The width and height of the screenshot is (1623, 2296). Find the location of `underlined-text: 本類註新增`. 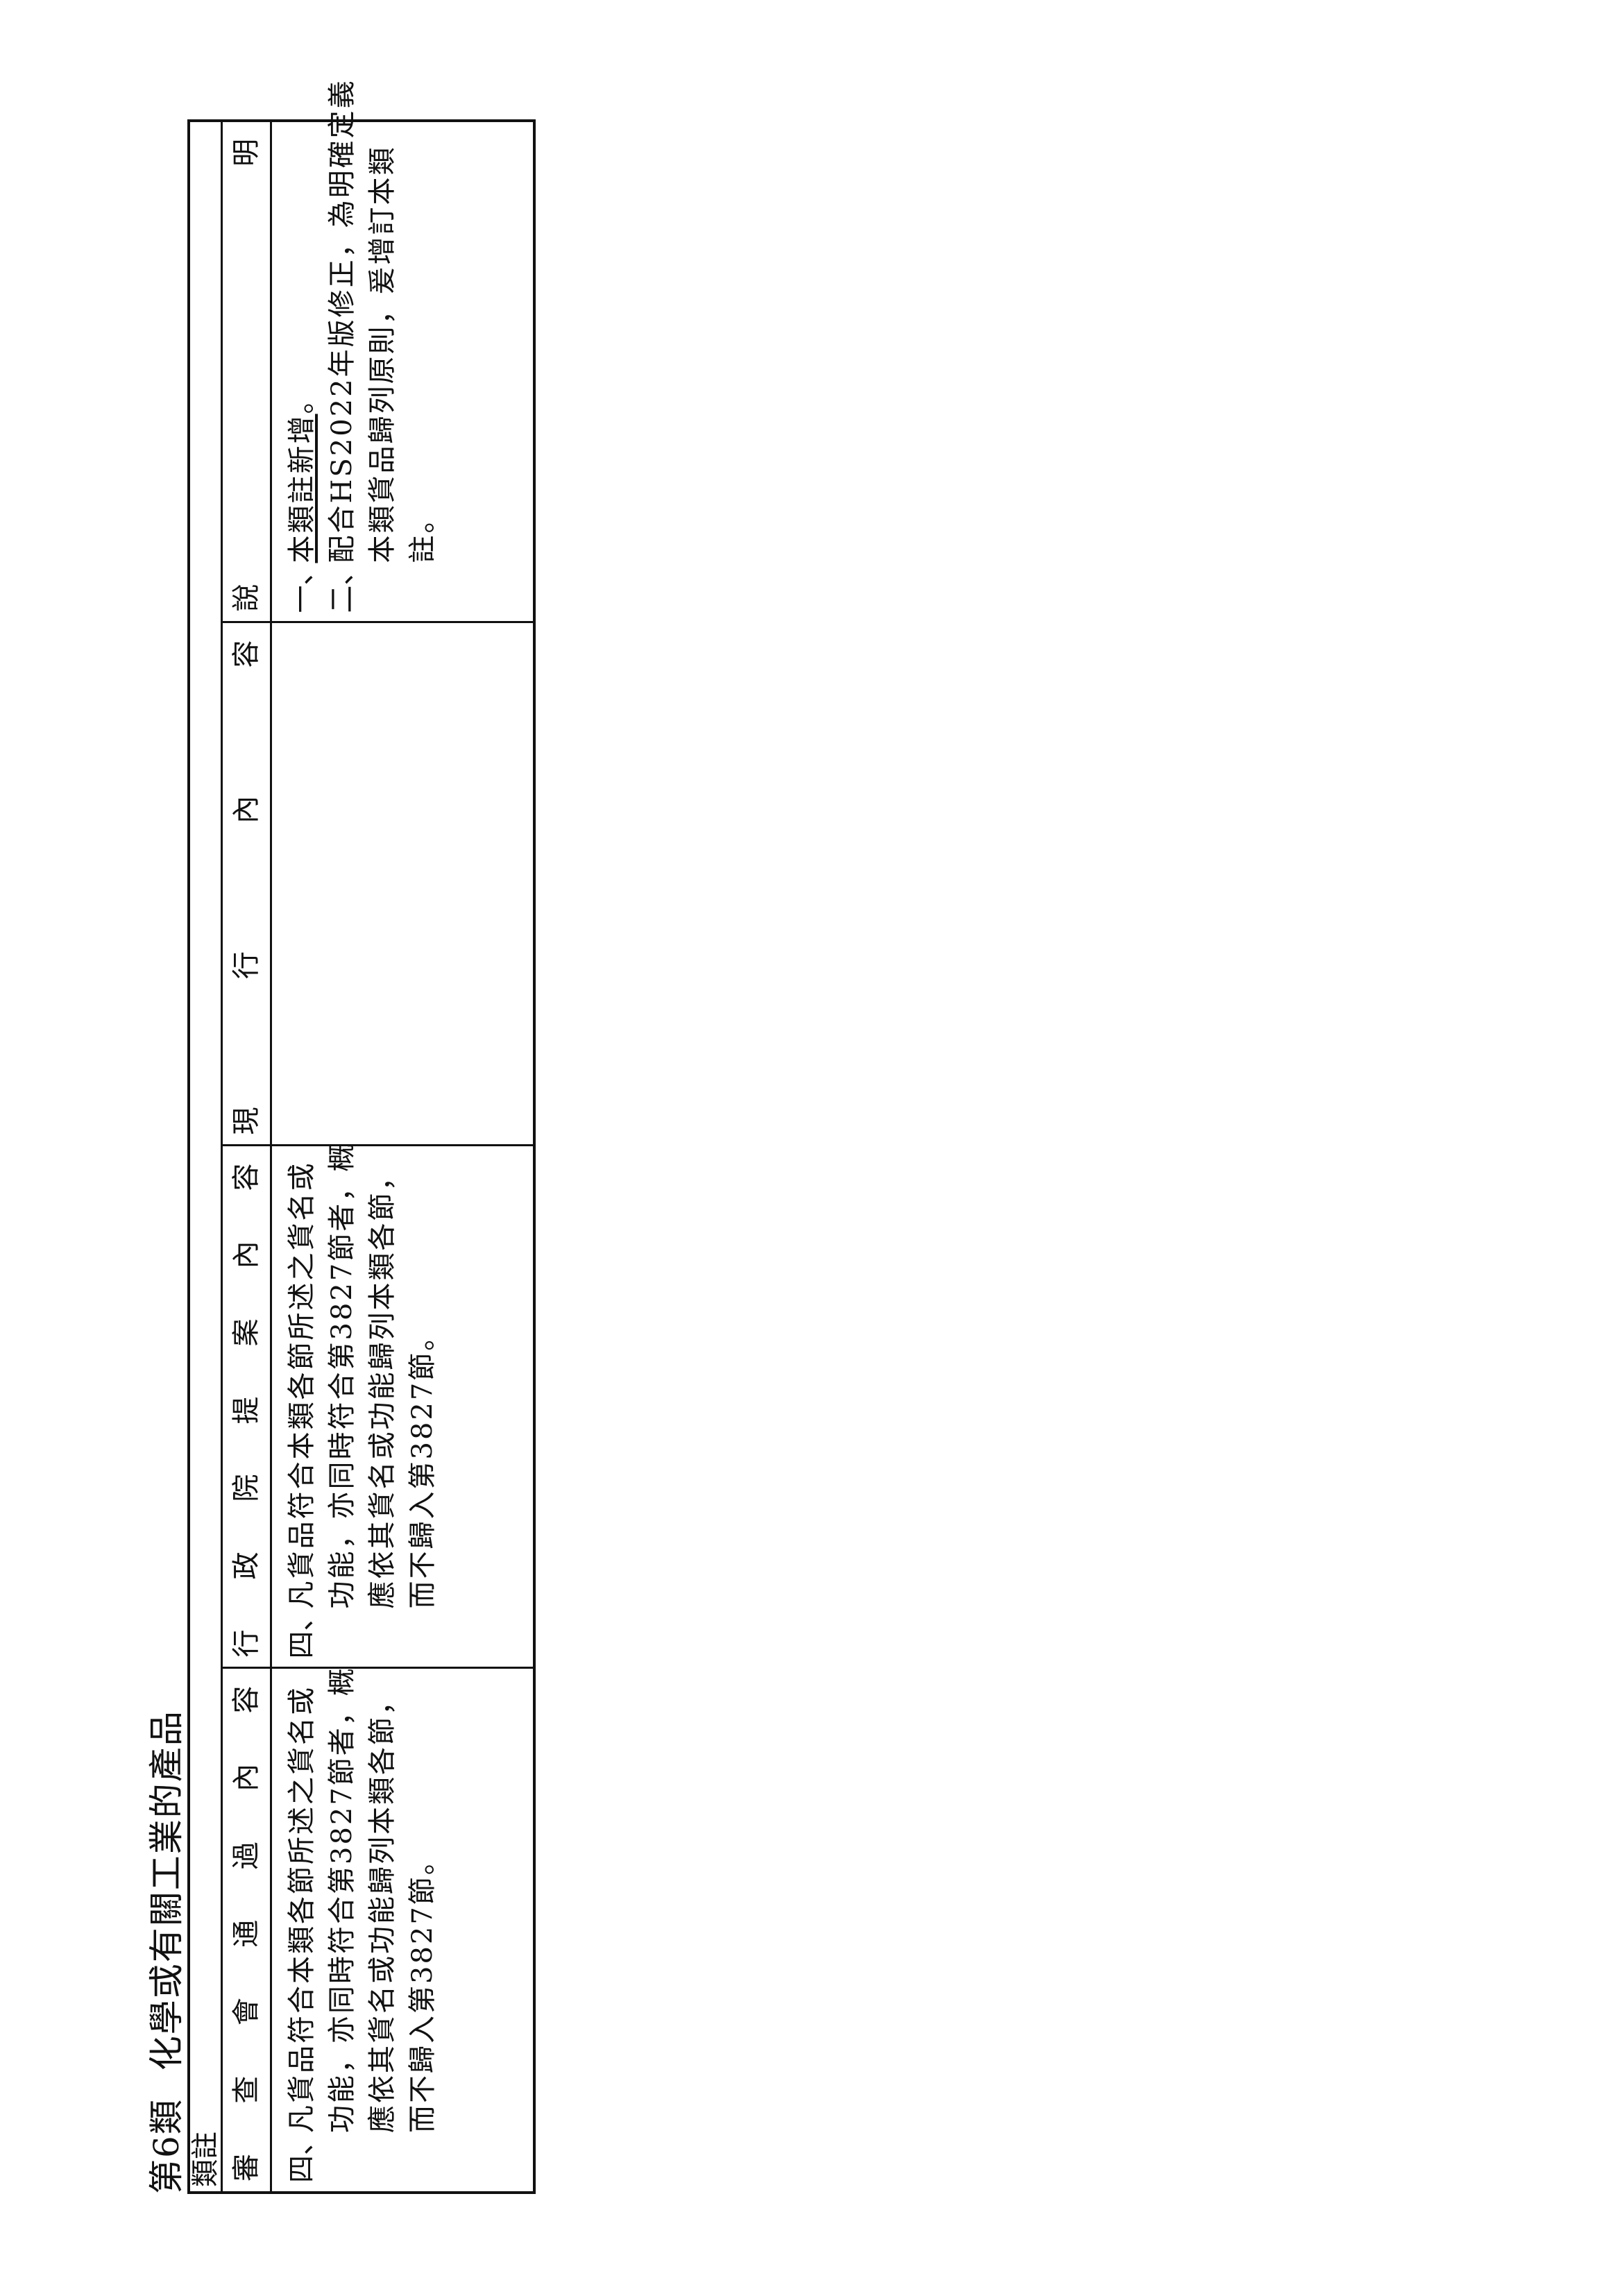

underlined-text: 本類註新增 is located at coordinates (302, 488).